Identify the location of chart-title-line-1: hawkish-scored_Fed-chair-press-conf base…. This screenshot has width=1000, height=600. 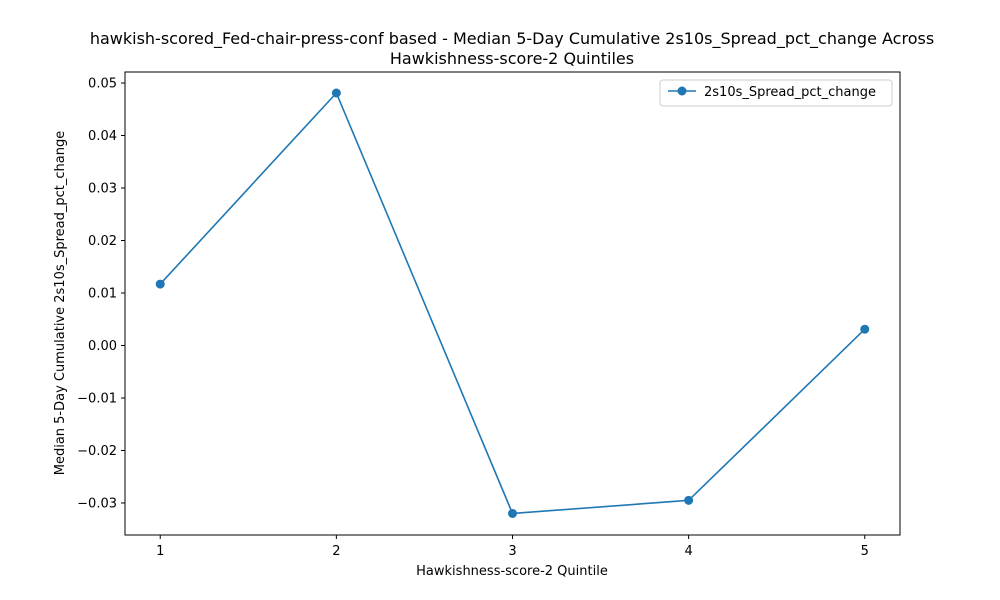
(512, 39).